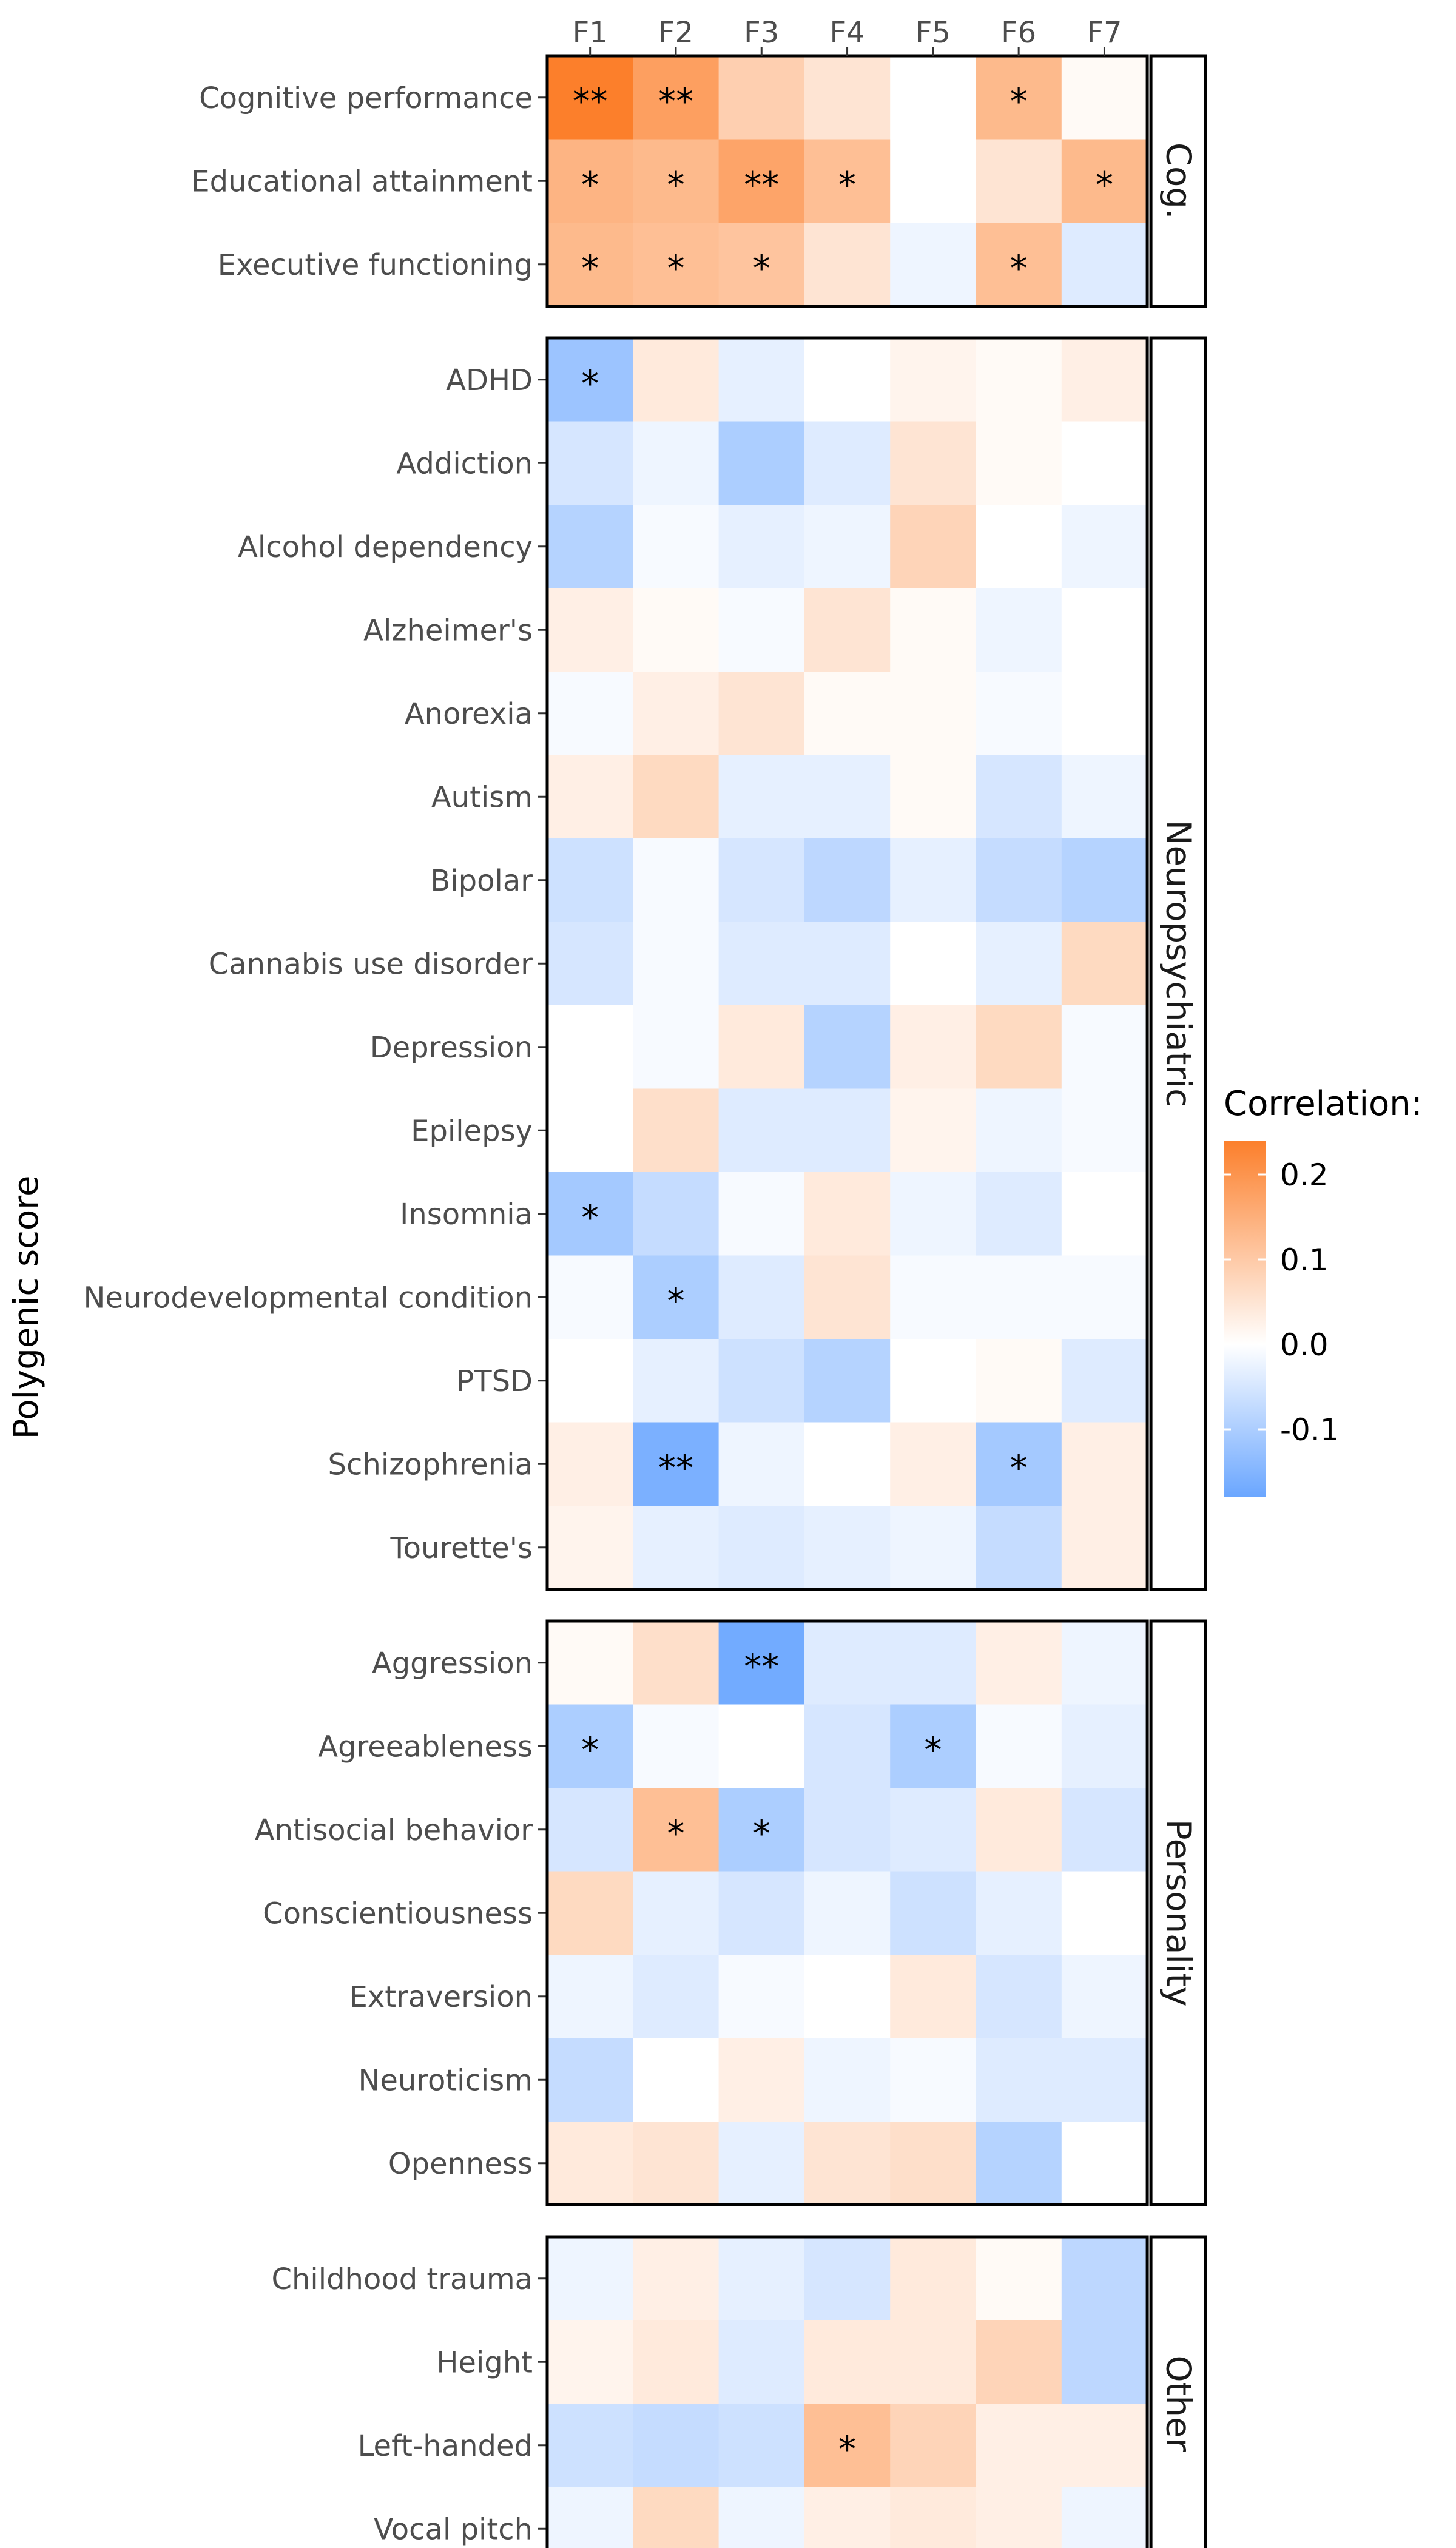 This screenshot has height=2548, width=1456. Describe the element at coordinates (481, 881) in the screenshot. I see `row-label-bipolar: Bipolar` at that location.